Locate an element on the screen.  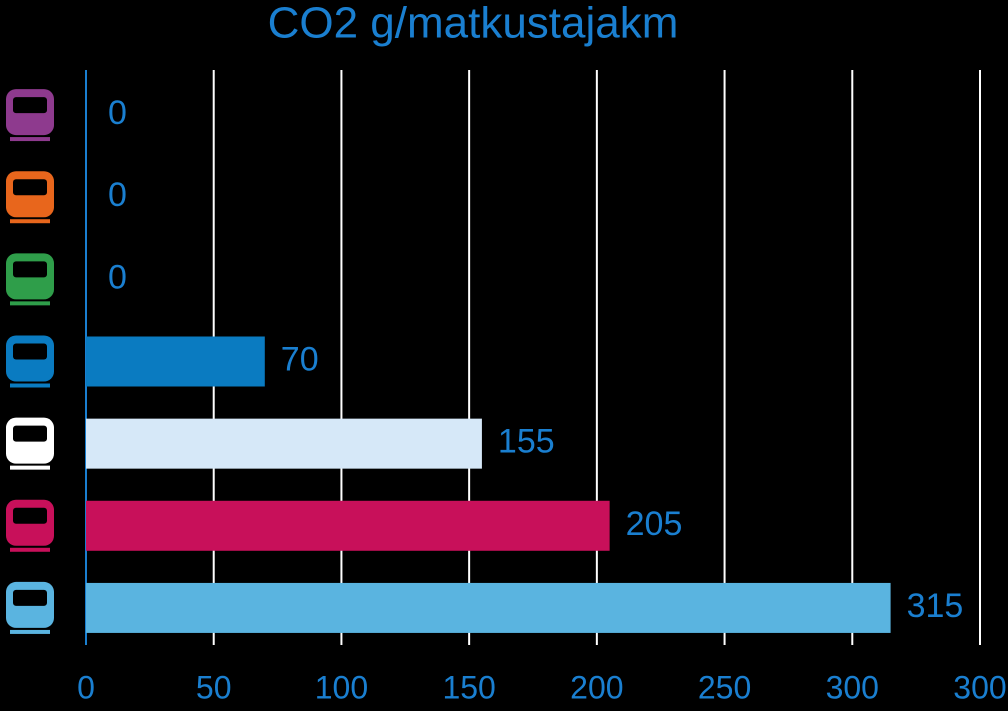
x-tick-label: 150 is located at coordinates (468, 687).